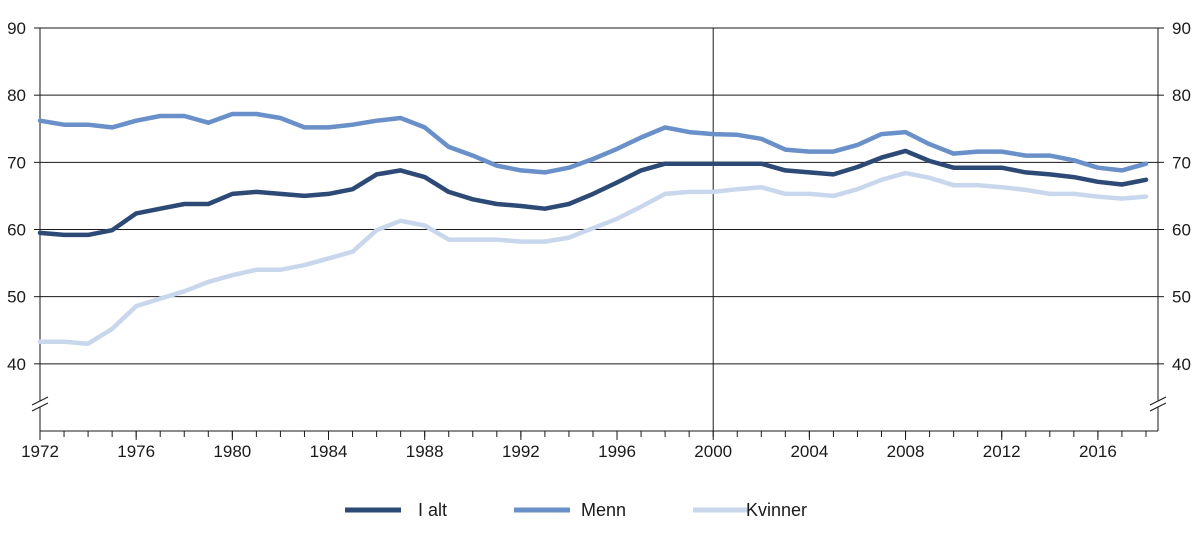 The width and height of the screenshot is (1200, 539). I want to click on y-tick-label-right: 40, so click(1181, 364).